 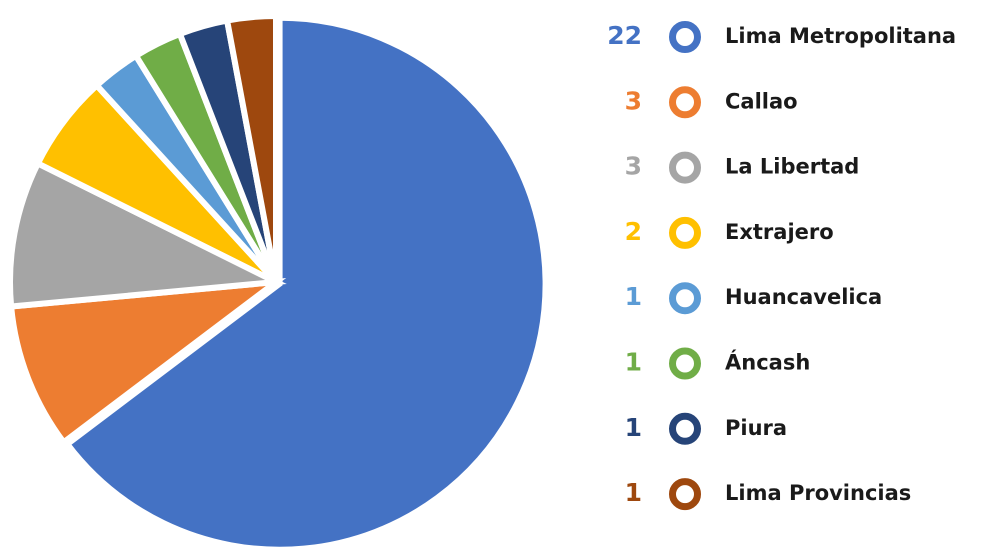 I want to click on legend-label: La Libertad, so click(x=792, y=167).